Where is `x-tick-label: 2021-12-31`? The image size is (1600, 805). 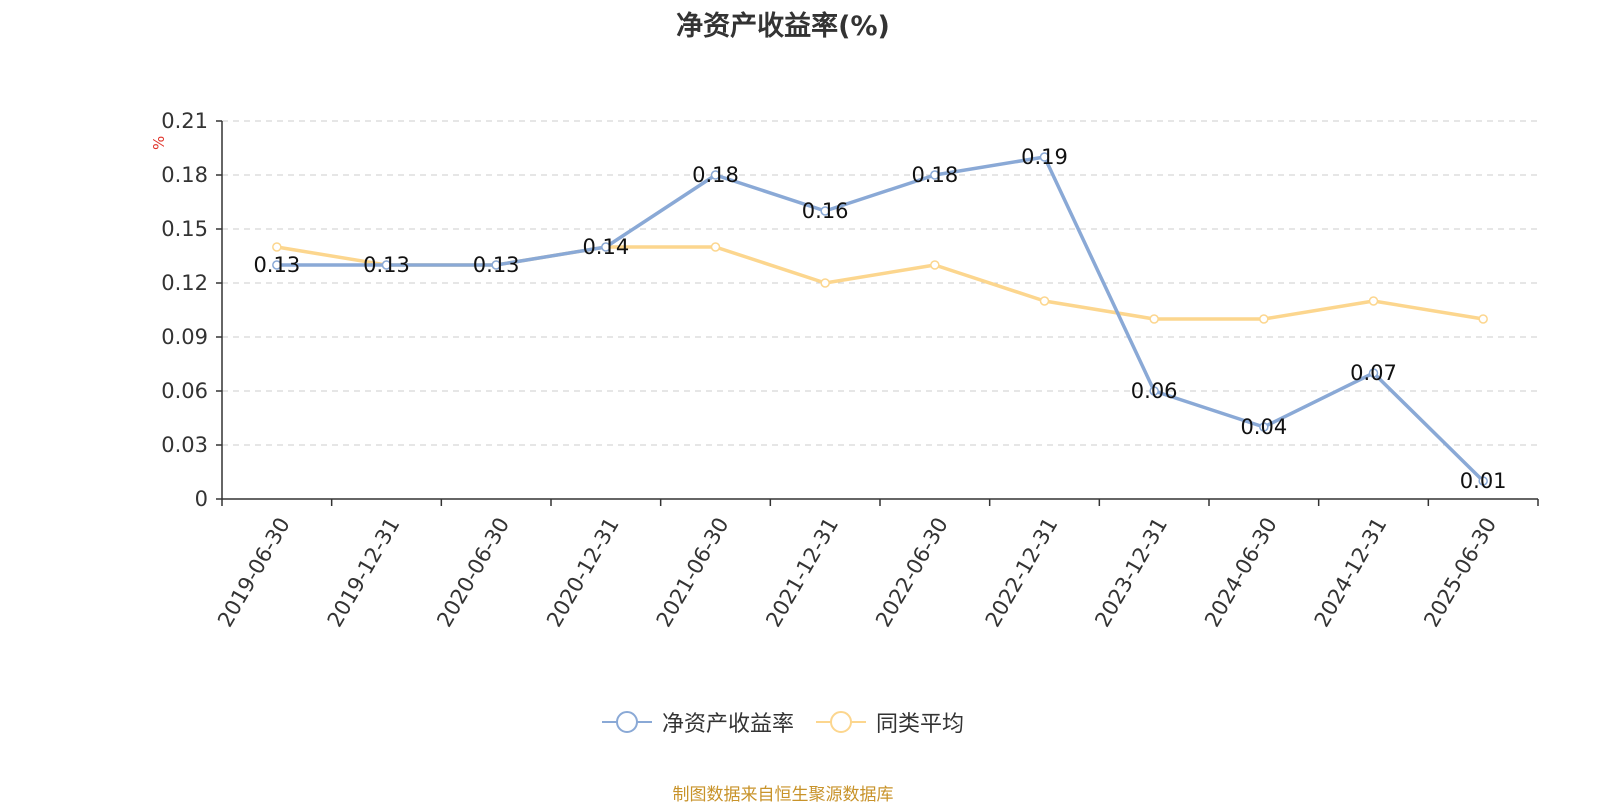
x-tick-label: 2021-12-31 is located at coordinates (802, 572).